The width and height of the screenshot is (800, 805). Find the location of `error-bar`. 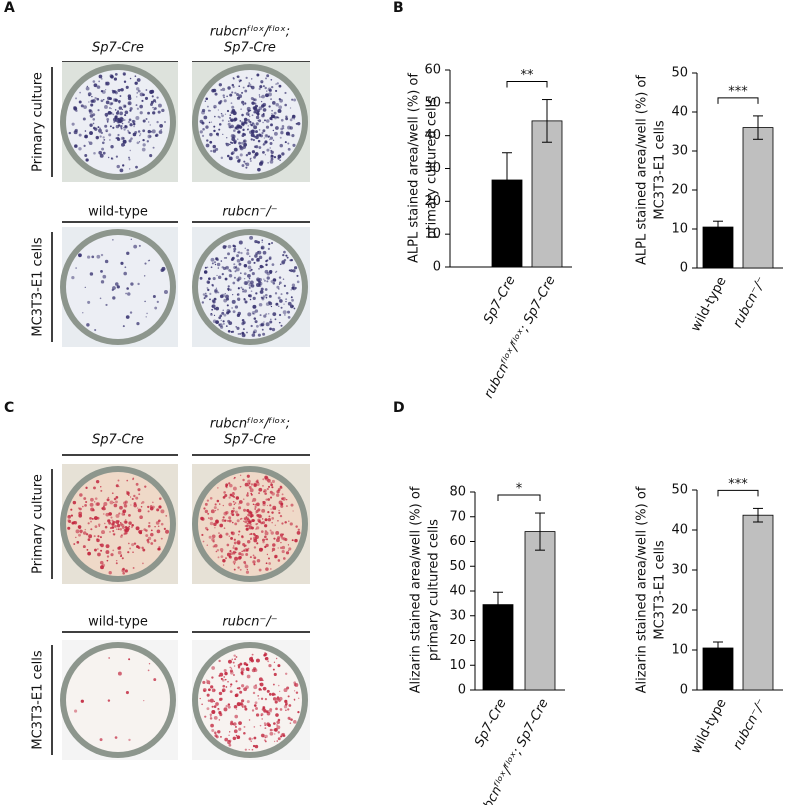

error-bar is located at coordinates (547, 121).